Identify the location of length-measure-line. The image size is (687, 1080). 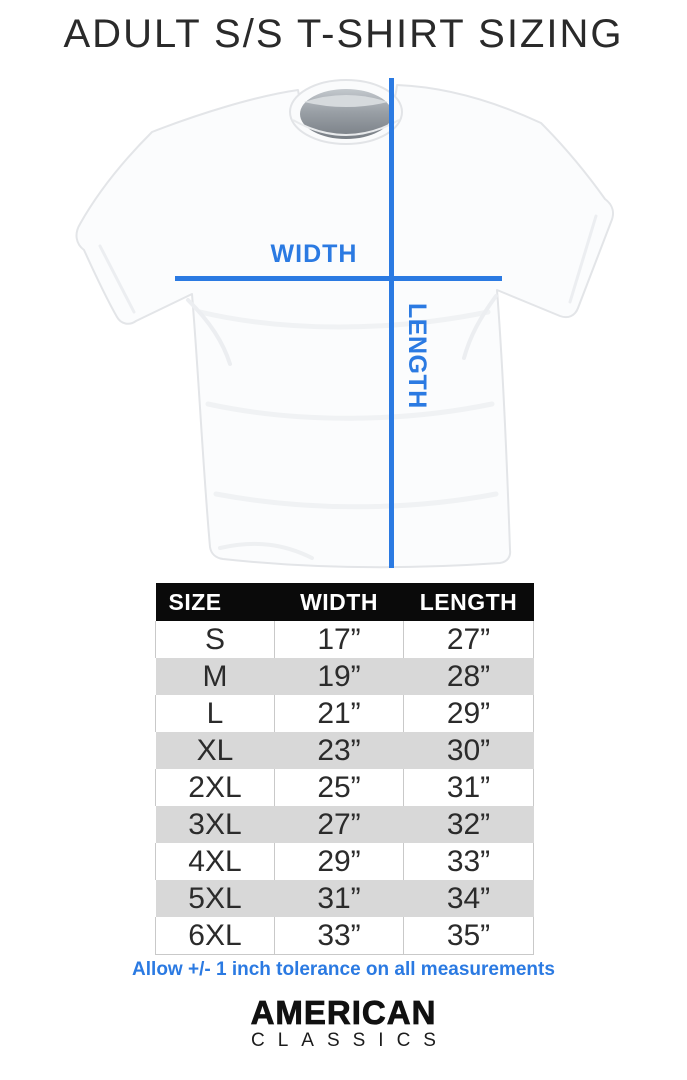
(391, 323).